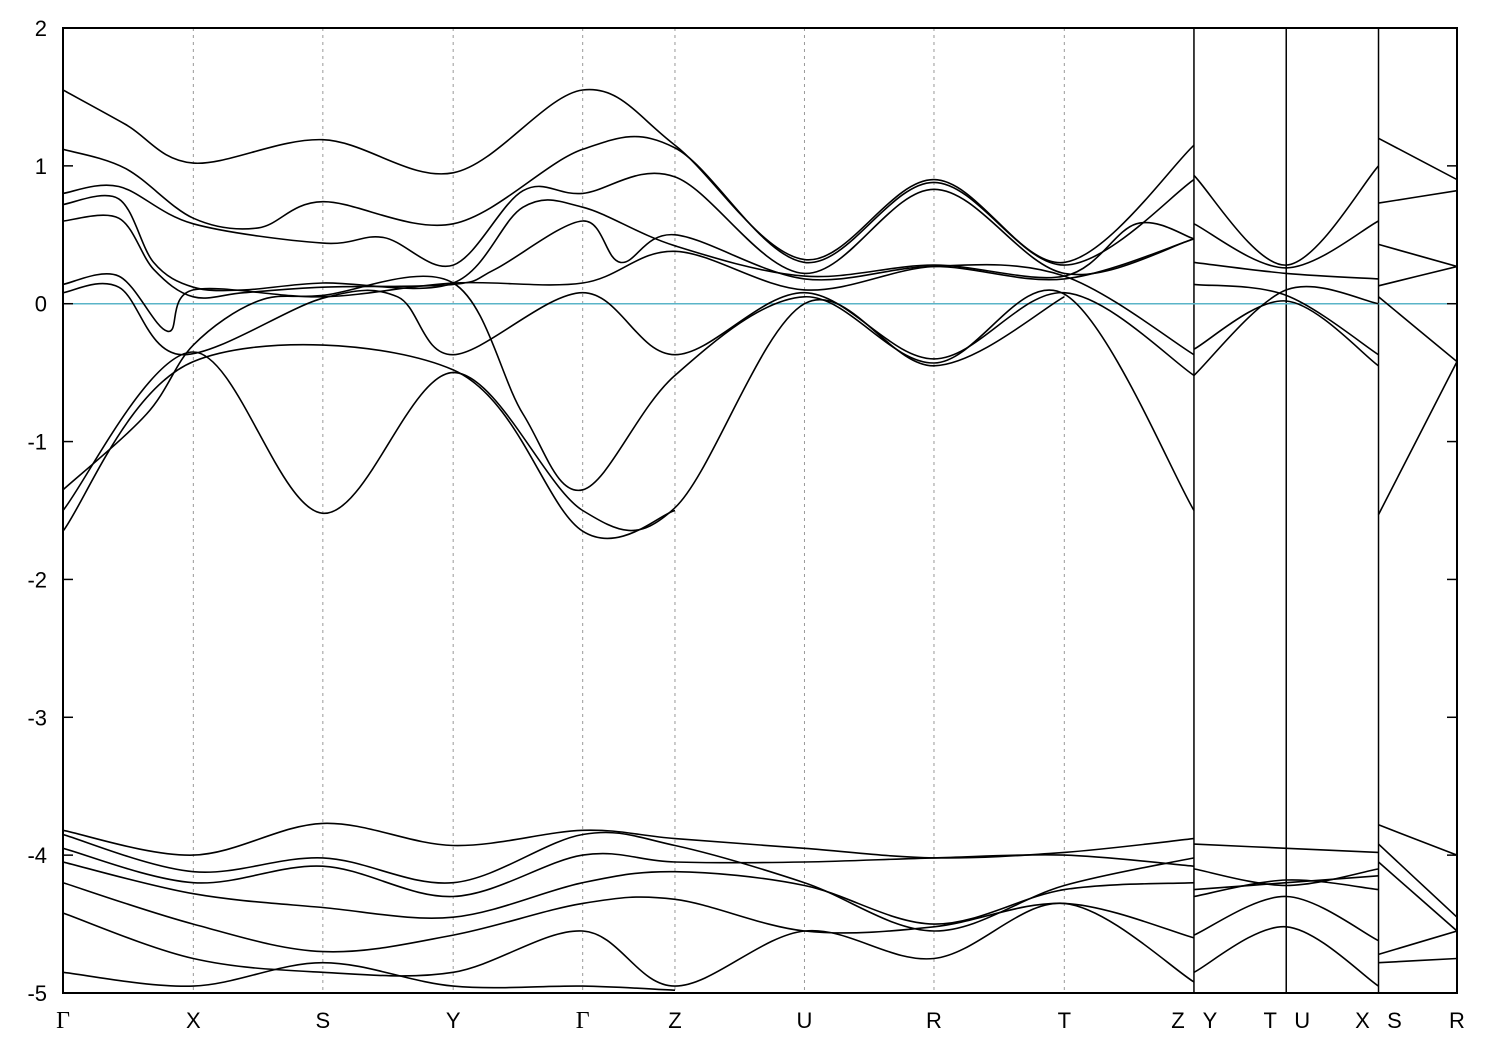 The width and height of the screenshot is (1500, 1050). What do you see at coordinates (37, 442) in the screenshot?
I see `y-tick-label: -1` at bounding box center [37, 442].